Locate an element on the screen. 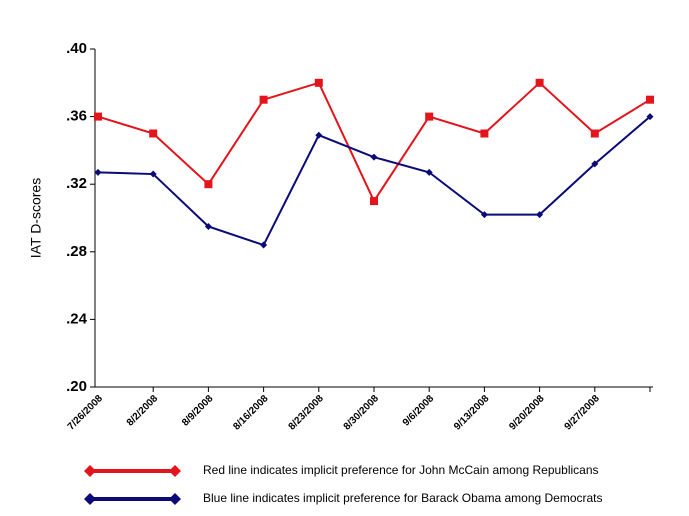  y-axis-label: IAT D-scores is located at coordinates (36, 218).